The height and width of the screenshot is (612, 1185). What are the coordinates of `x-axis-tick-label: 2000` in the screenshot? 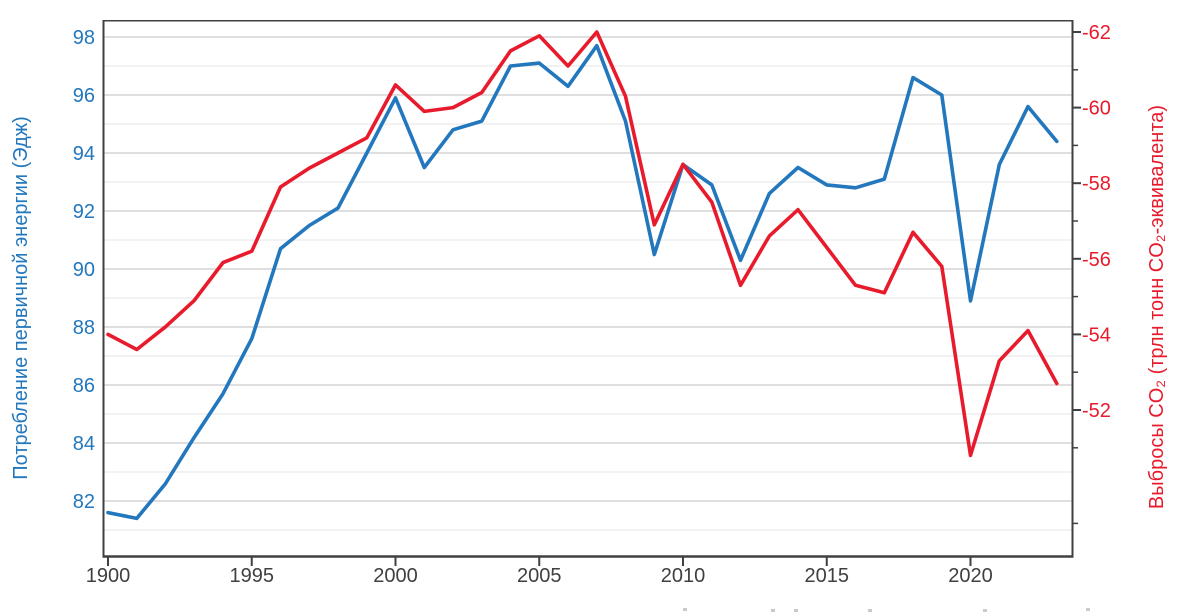 It's located at (395, 576).